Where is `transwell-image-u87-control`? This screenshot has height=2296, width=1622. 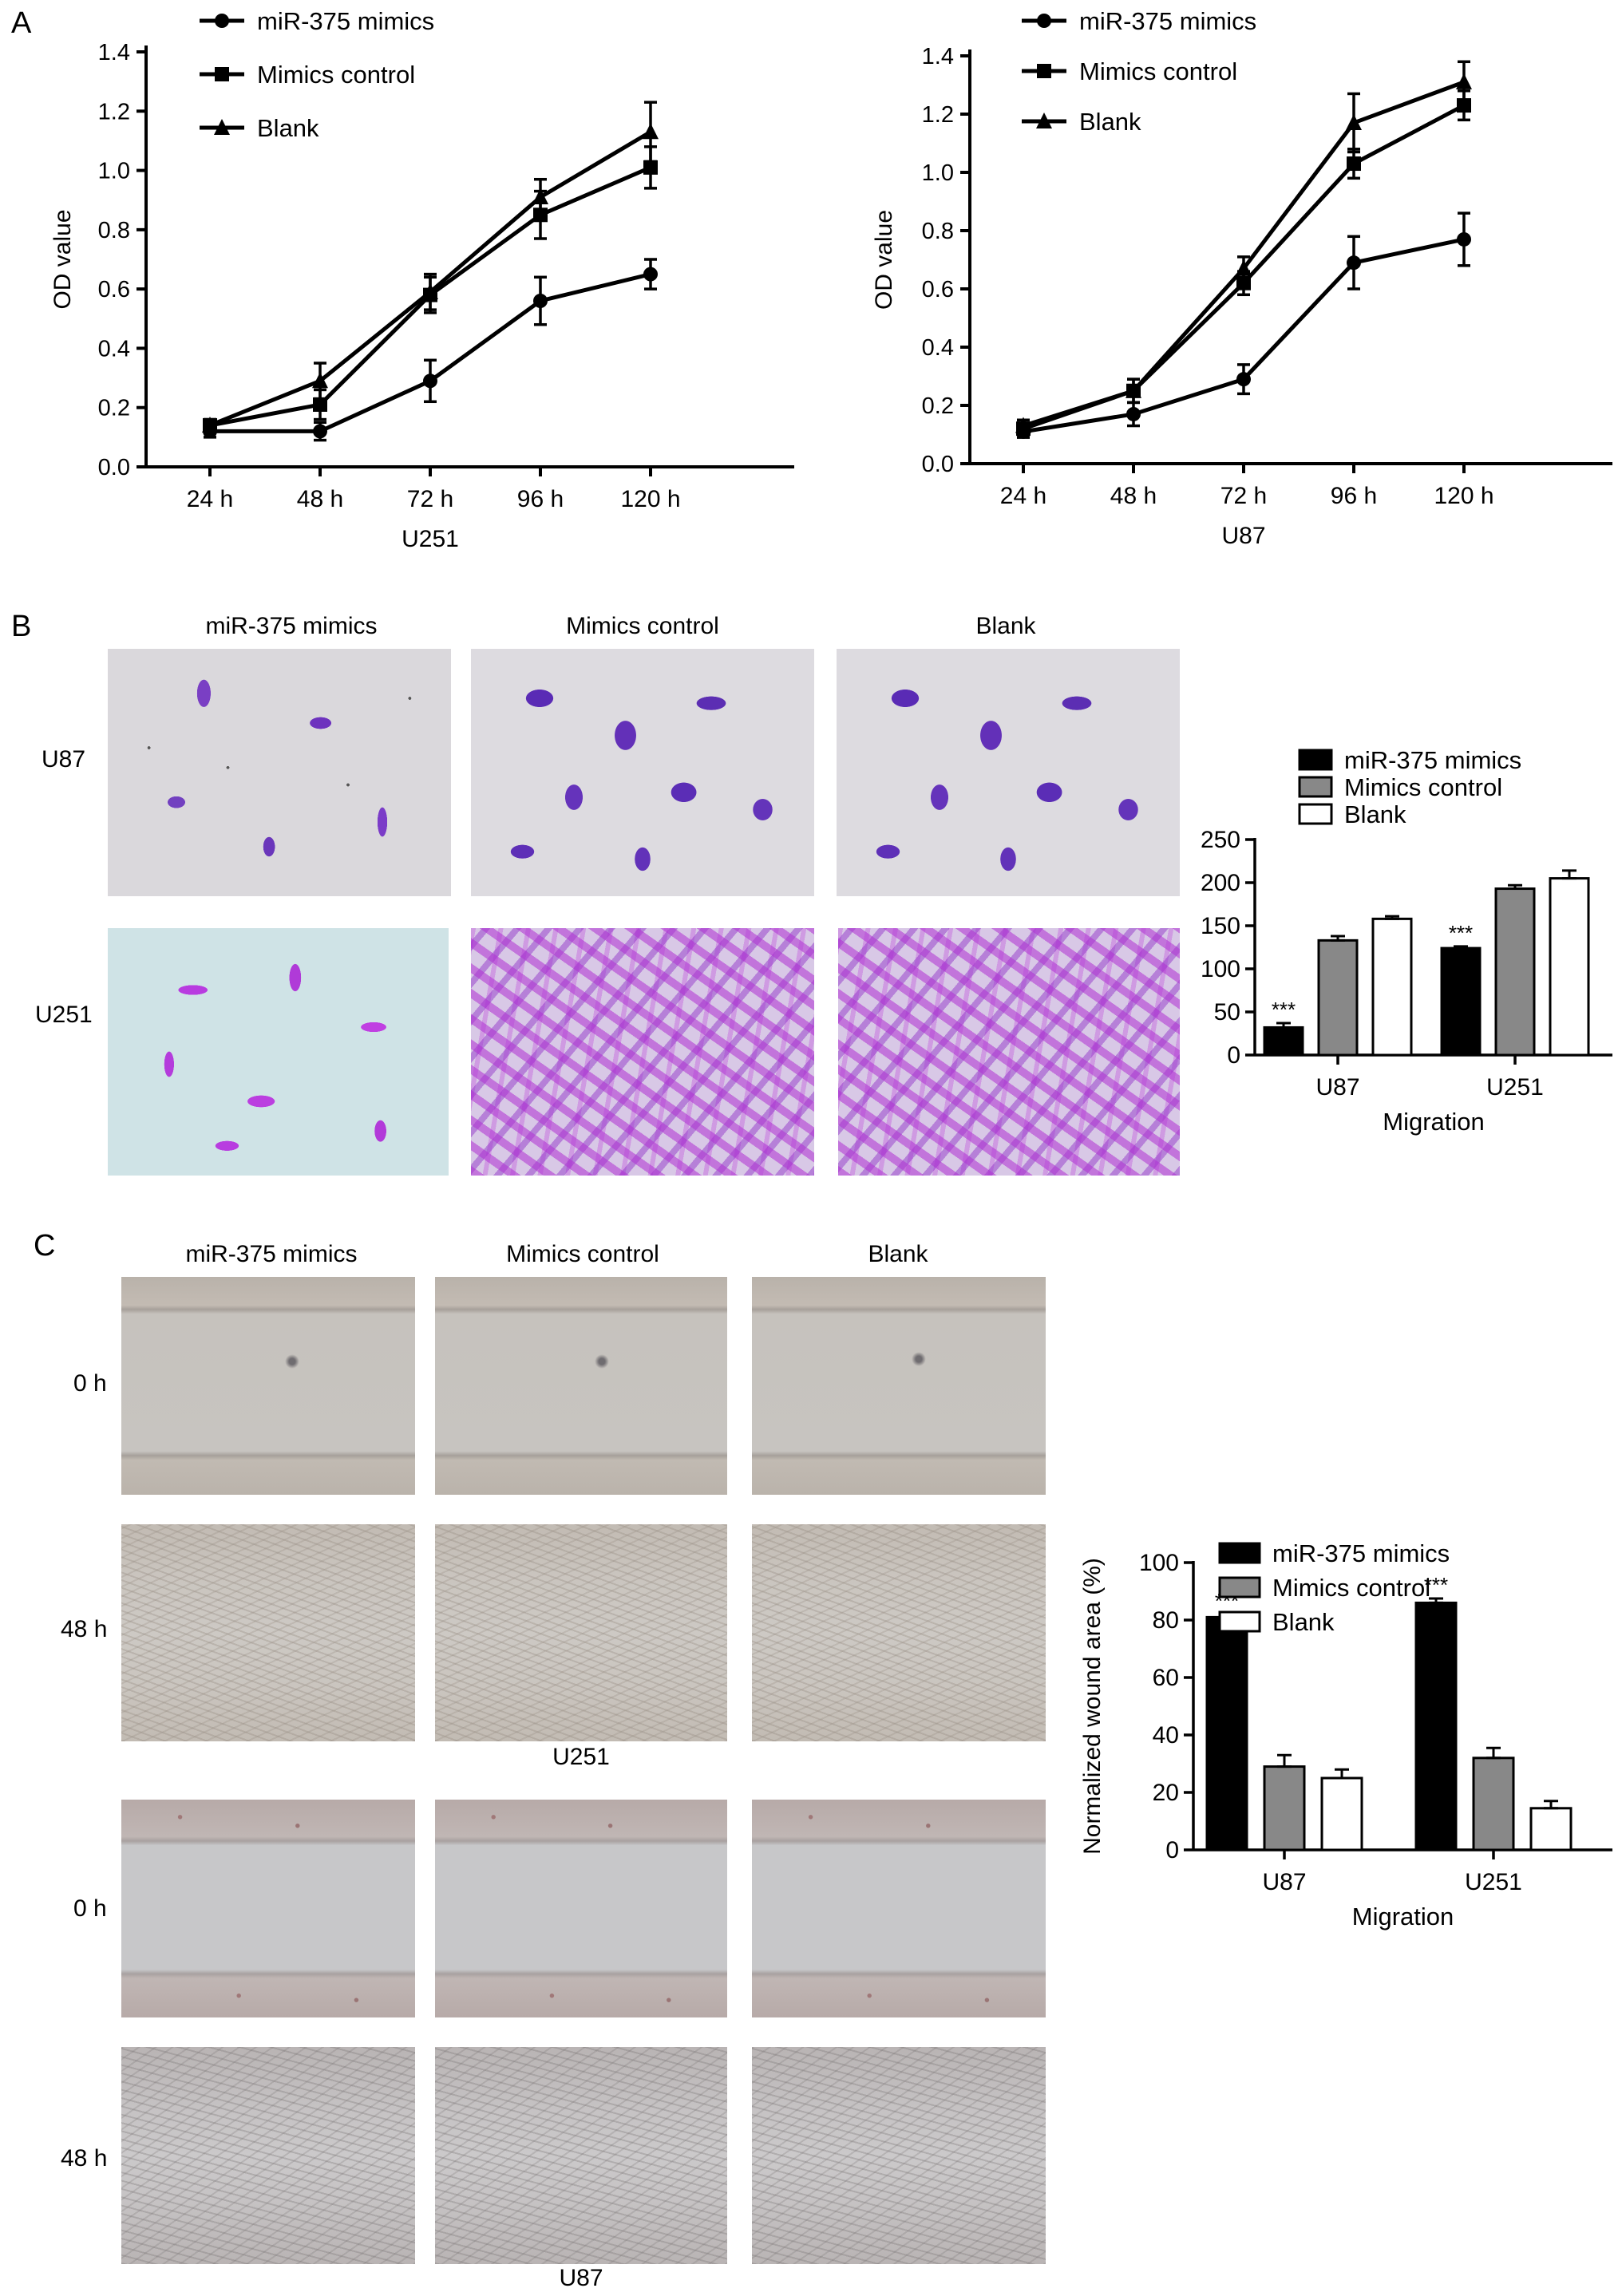
transwell-image-u87-control is located at coordinates (642, 772).